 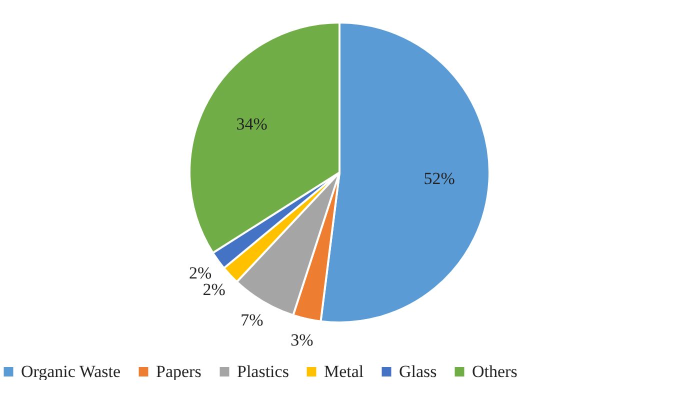 What do you see at coordinates (252, 124) in the screenshot?
I see `data-label: 34%` at bounding box center [252, 124].